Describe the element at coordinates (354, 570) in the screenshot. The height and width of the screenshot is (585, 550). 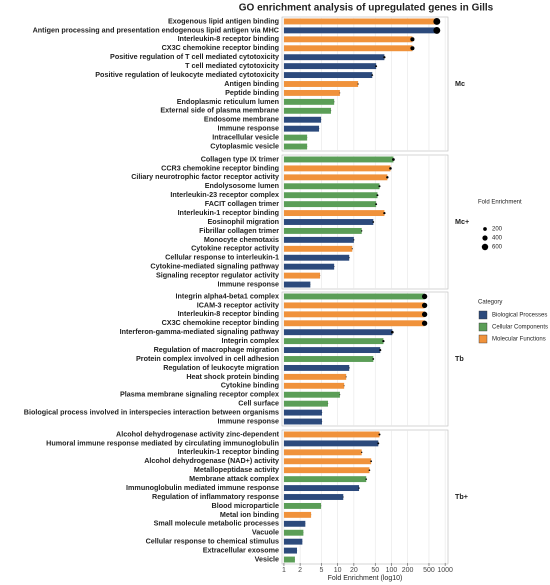
I see `x-tick-label: 20` at that location.